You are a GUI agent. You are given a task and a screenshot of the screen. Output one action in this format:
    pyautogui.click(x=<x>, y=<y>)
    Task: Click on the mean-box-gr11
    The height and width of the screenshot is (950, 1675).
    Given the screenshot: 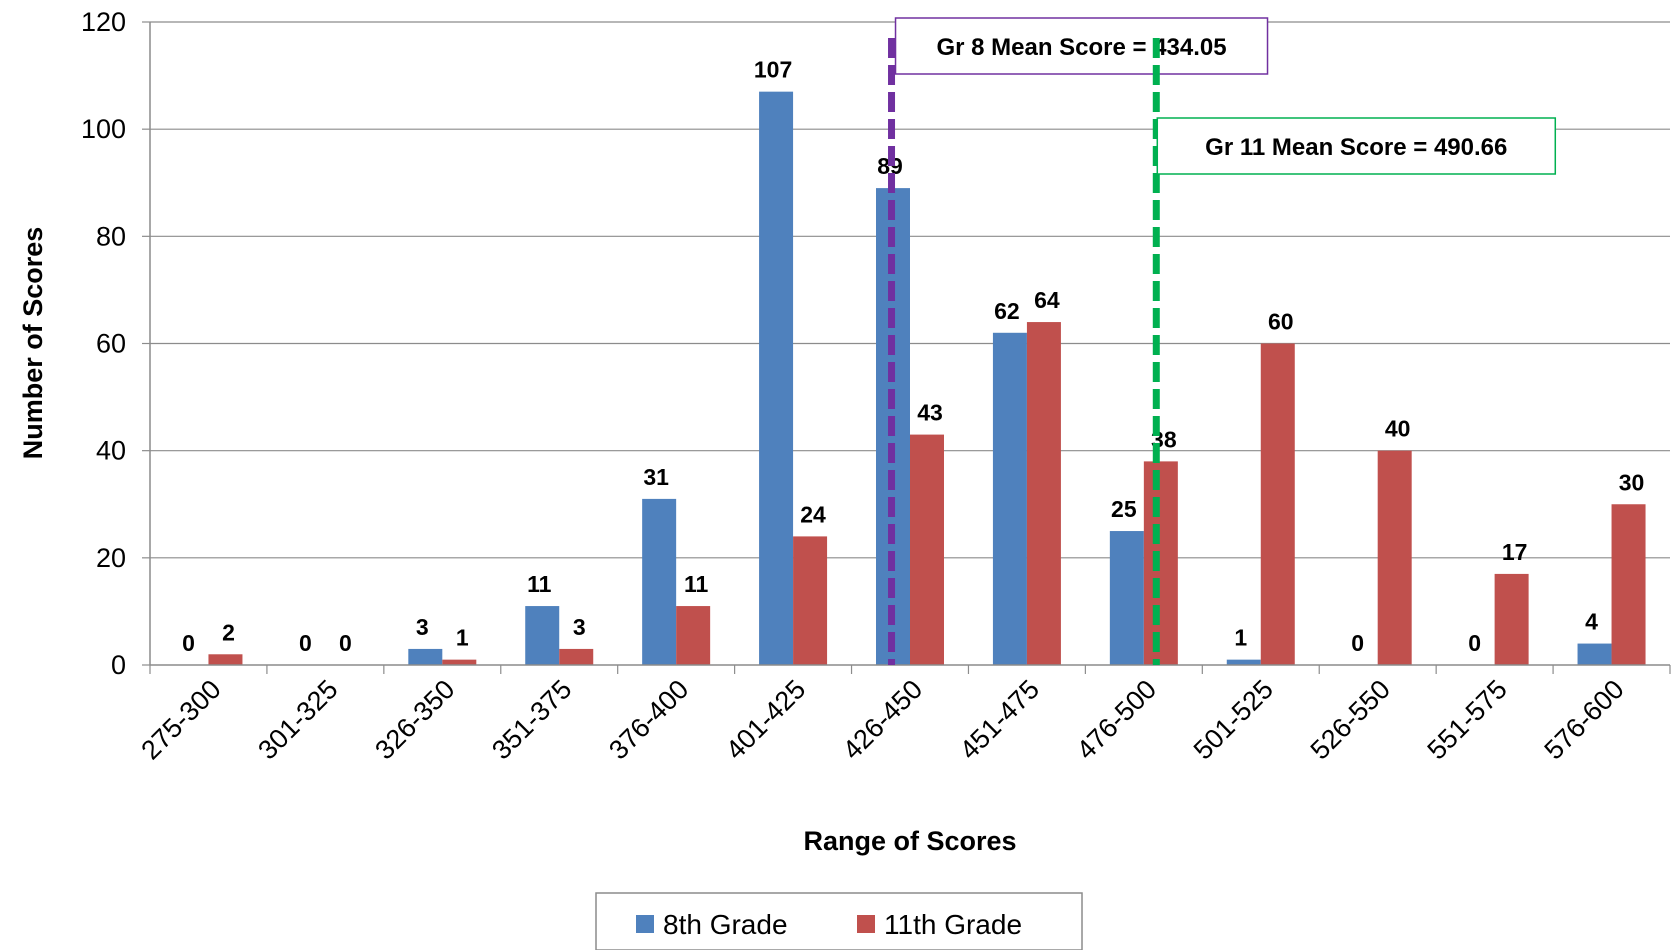 What is the action you would take?
    pyautogui.click(x=1356, y=146)
    